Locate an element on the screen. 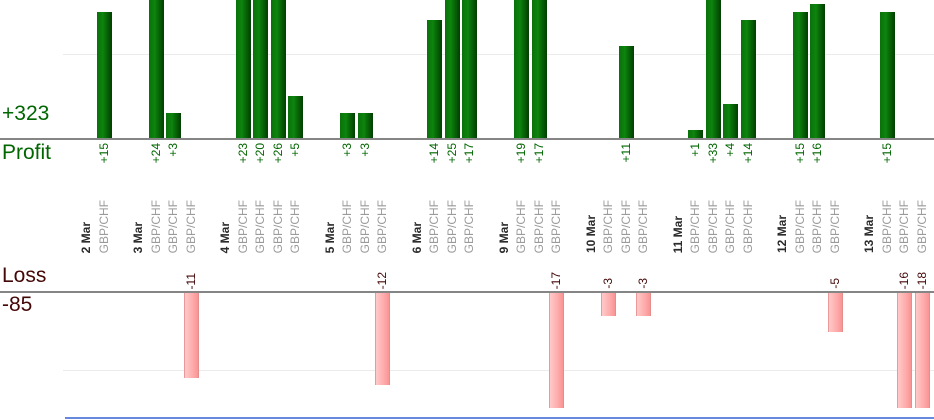 This screenshot has height=420, width=934. date-label: 5 Mar is located at coordinates (329, 237).